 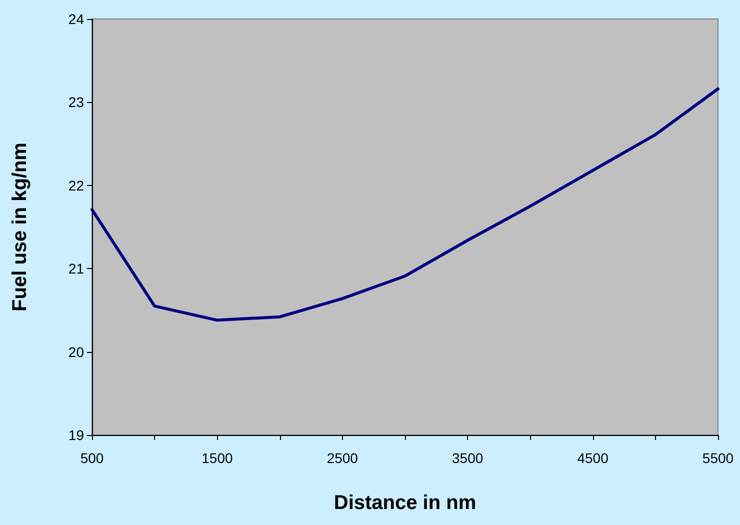 I want to click on y-tick-label: 21, so click(x=76, y=268).